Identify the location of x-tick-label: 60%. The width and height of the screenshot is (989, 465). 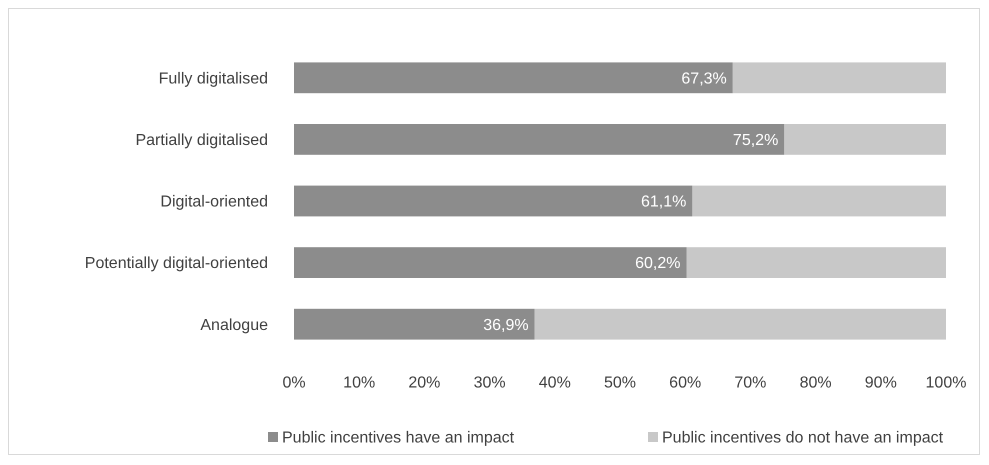
(685, 383).